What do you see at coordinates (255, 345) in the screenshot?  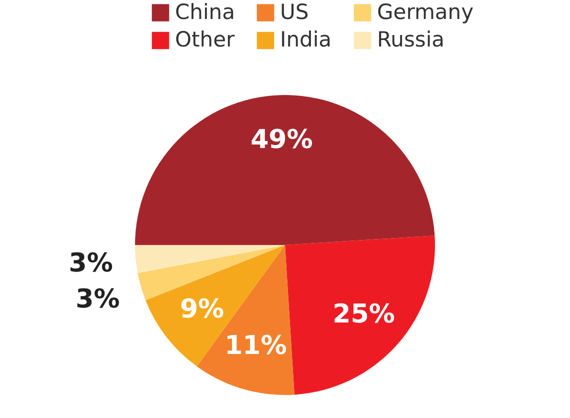 I see `data-label: 11%` at bounding box center [255, 345].